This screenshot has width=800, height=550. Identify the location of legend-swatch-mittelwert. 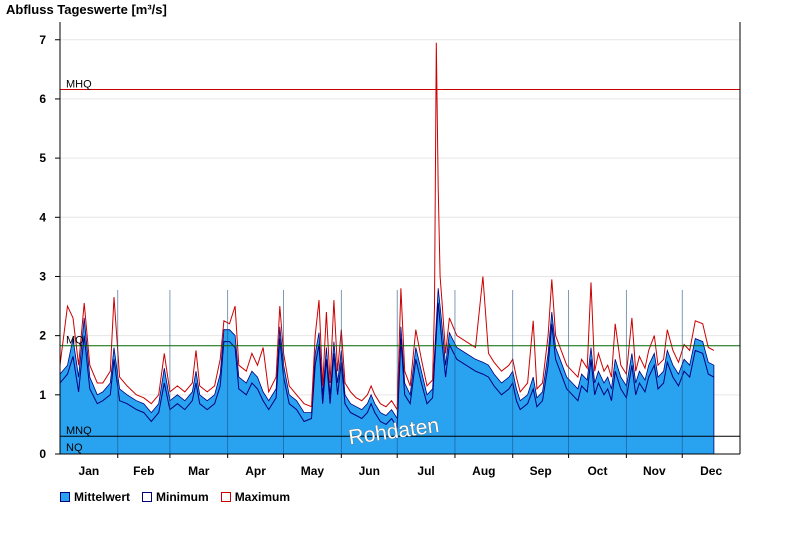
(65, 497).